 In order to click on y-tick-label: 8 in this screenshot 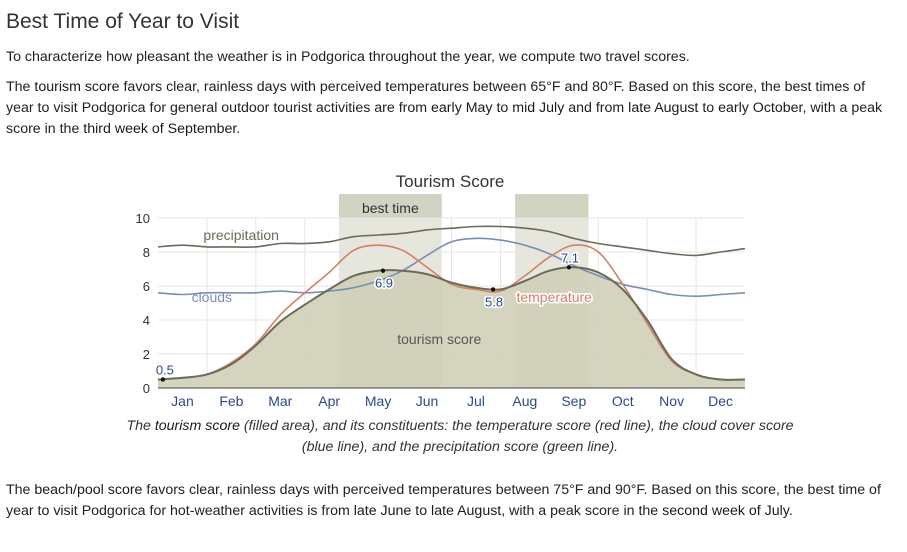, I will do `click(146, 252)`.